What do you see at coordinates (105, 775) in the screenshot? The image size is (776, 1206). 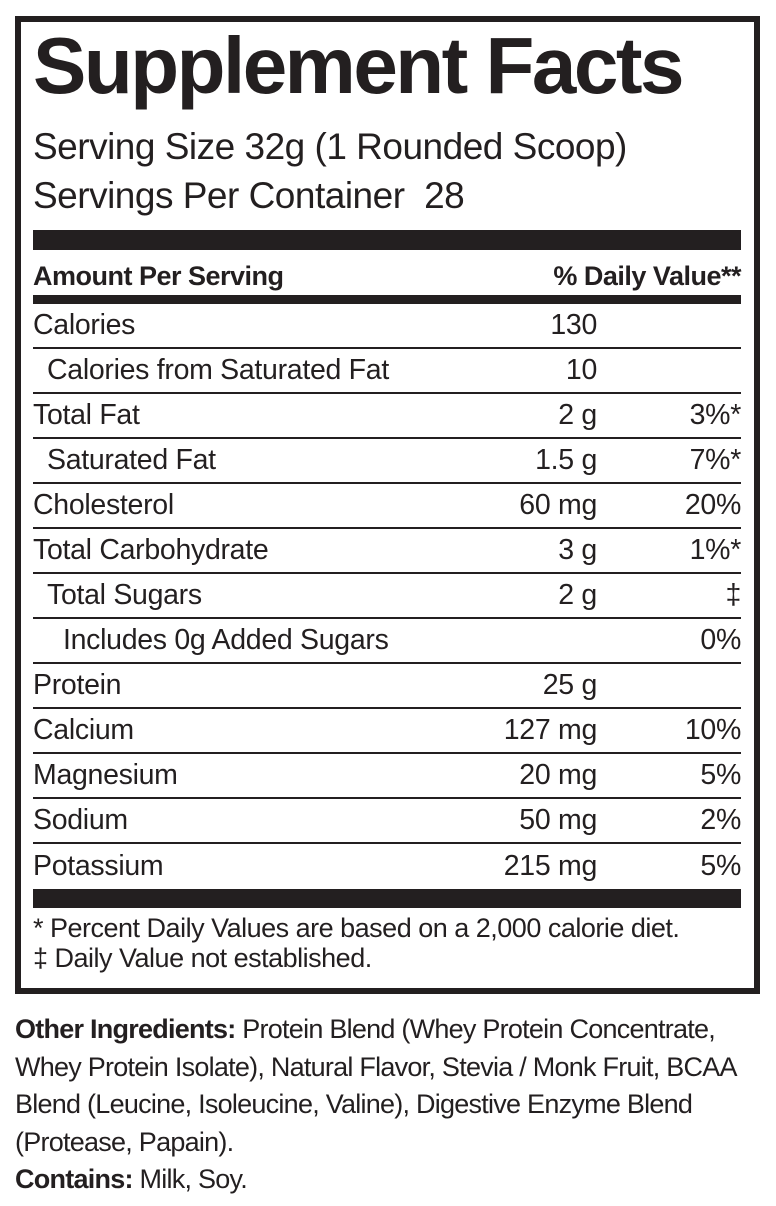 I see `nutrient-name: Magnesium` at bounding box center [105, 775].